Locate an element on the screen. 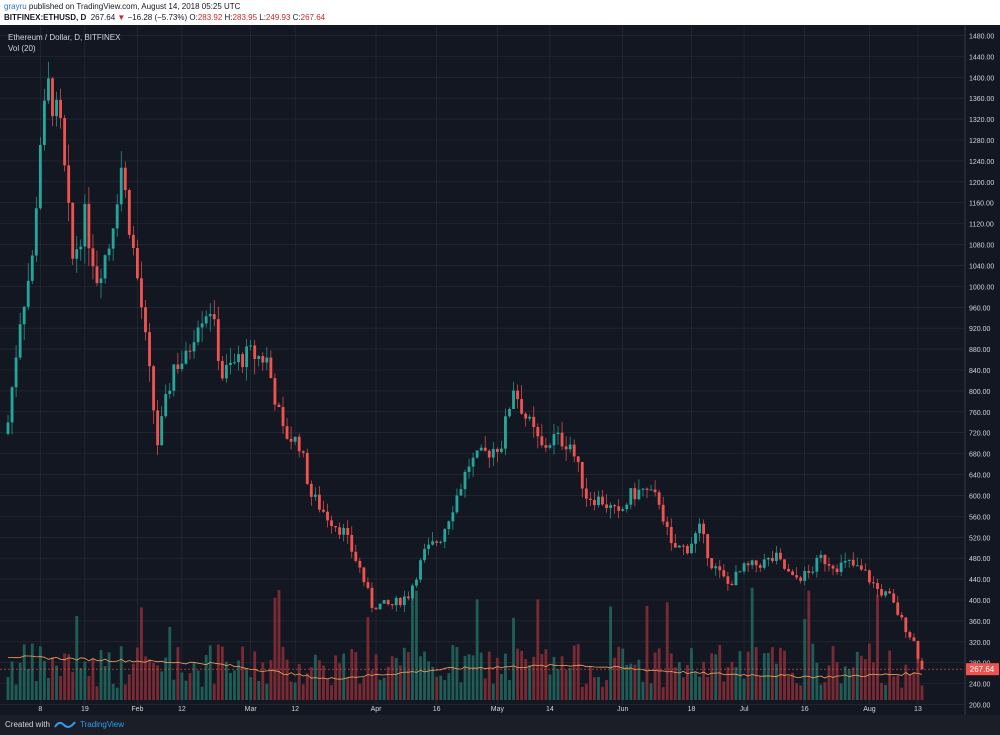 This screenshot has height=735, width=1000. y-tick-label: 1360.00 is located at coordinates (981, 99).